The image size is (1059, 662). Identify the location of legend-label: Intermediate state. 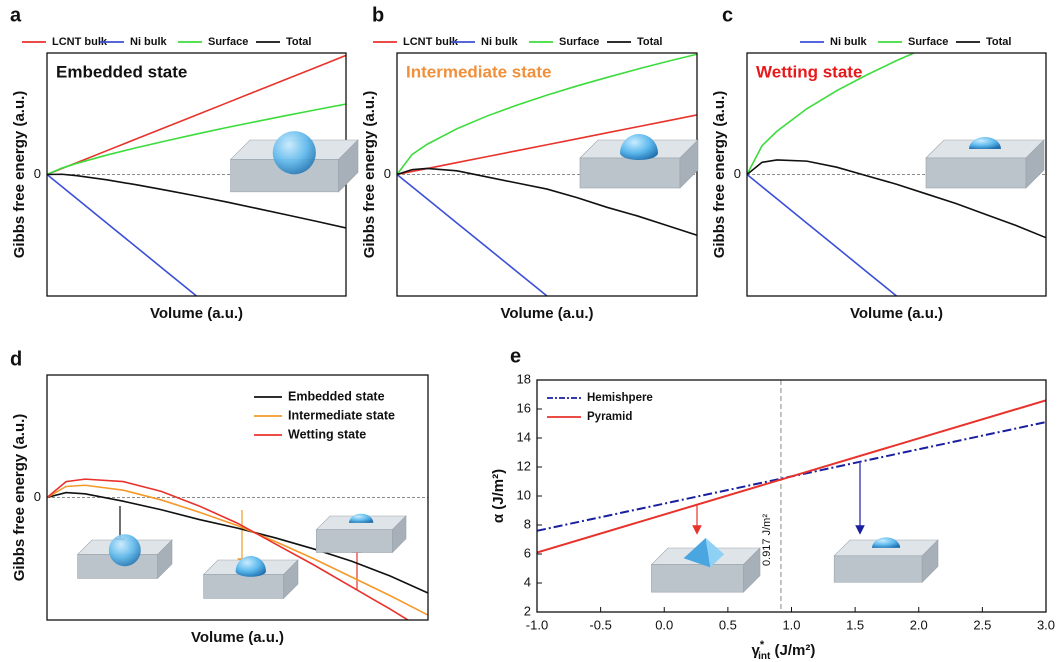
(341, 415).